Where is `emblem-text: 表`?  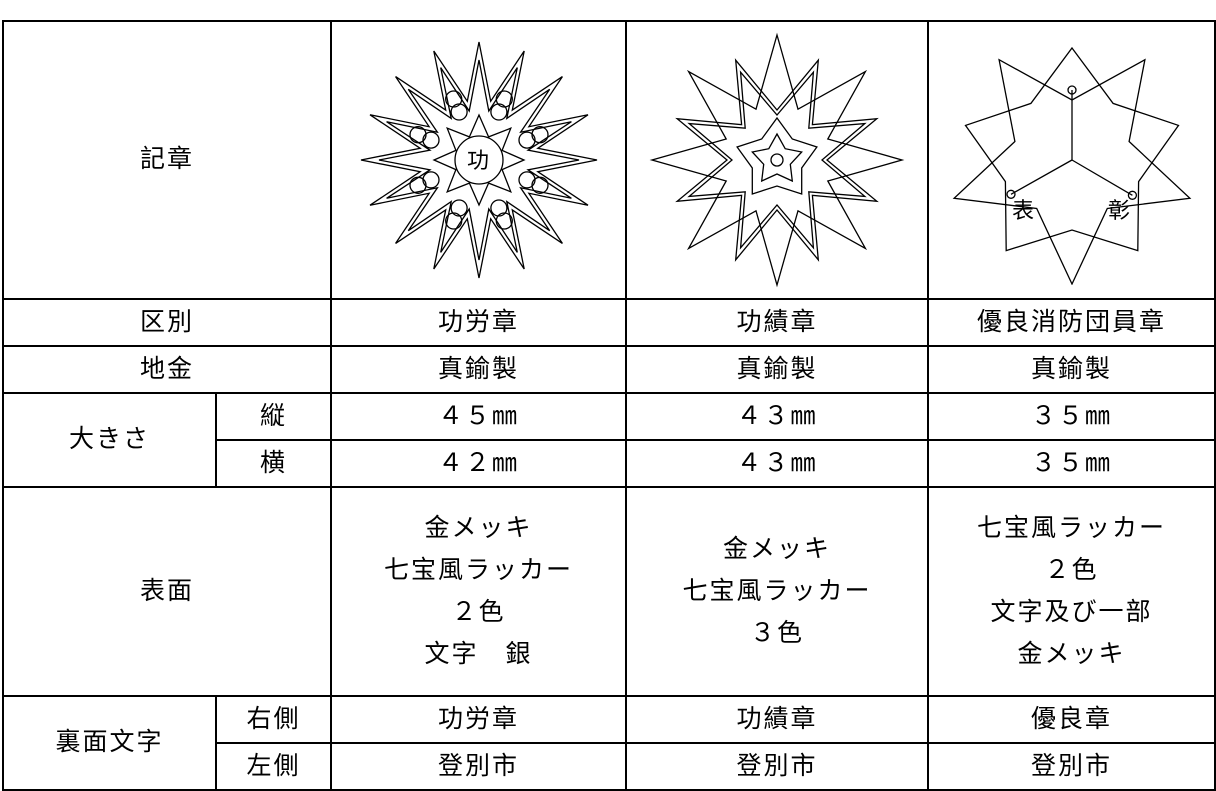
emblem-text: 表 is located at coordinates (1024, 210).